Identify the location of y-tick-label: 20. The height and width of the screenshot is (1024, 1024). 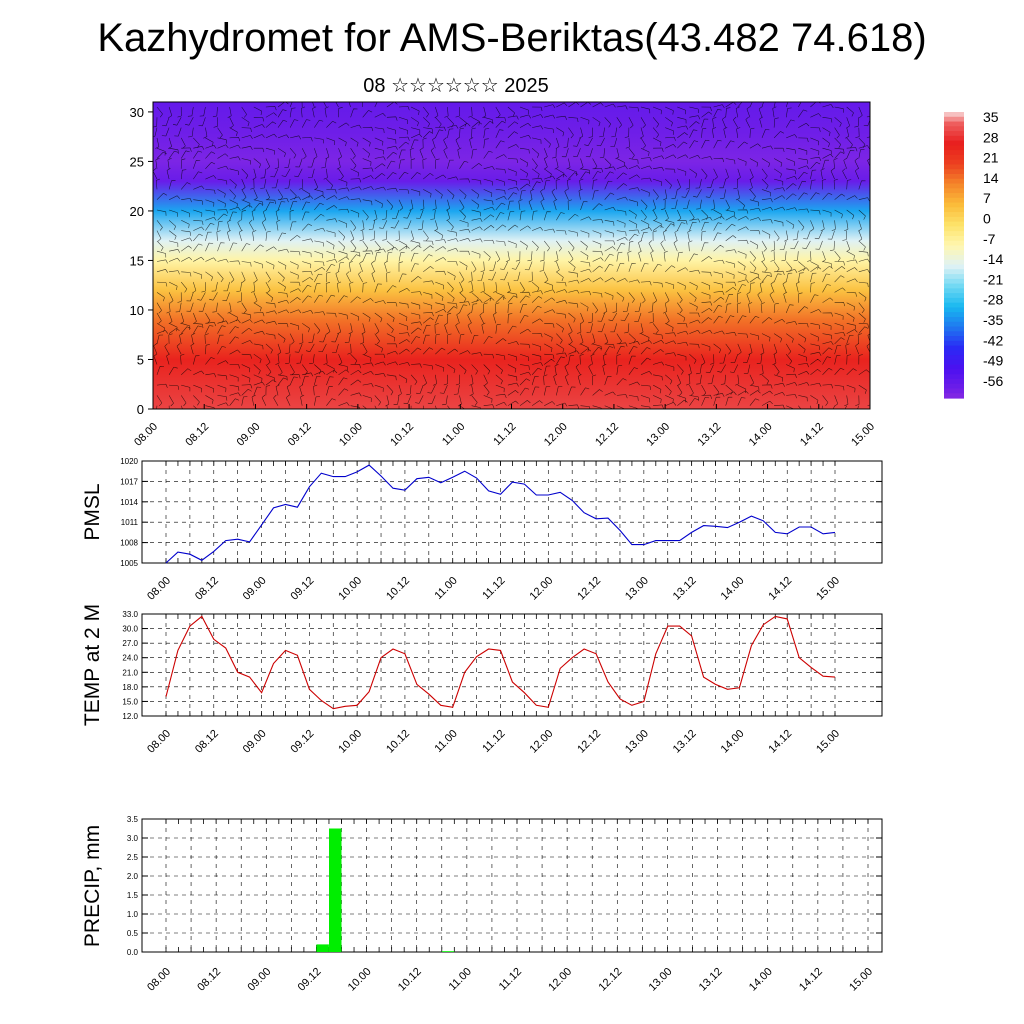
(137, 211).